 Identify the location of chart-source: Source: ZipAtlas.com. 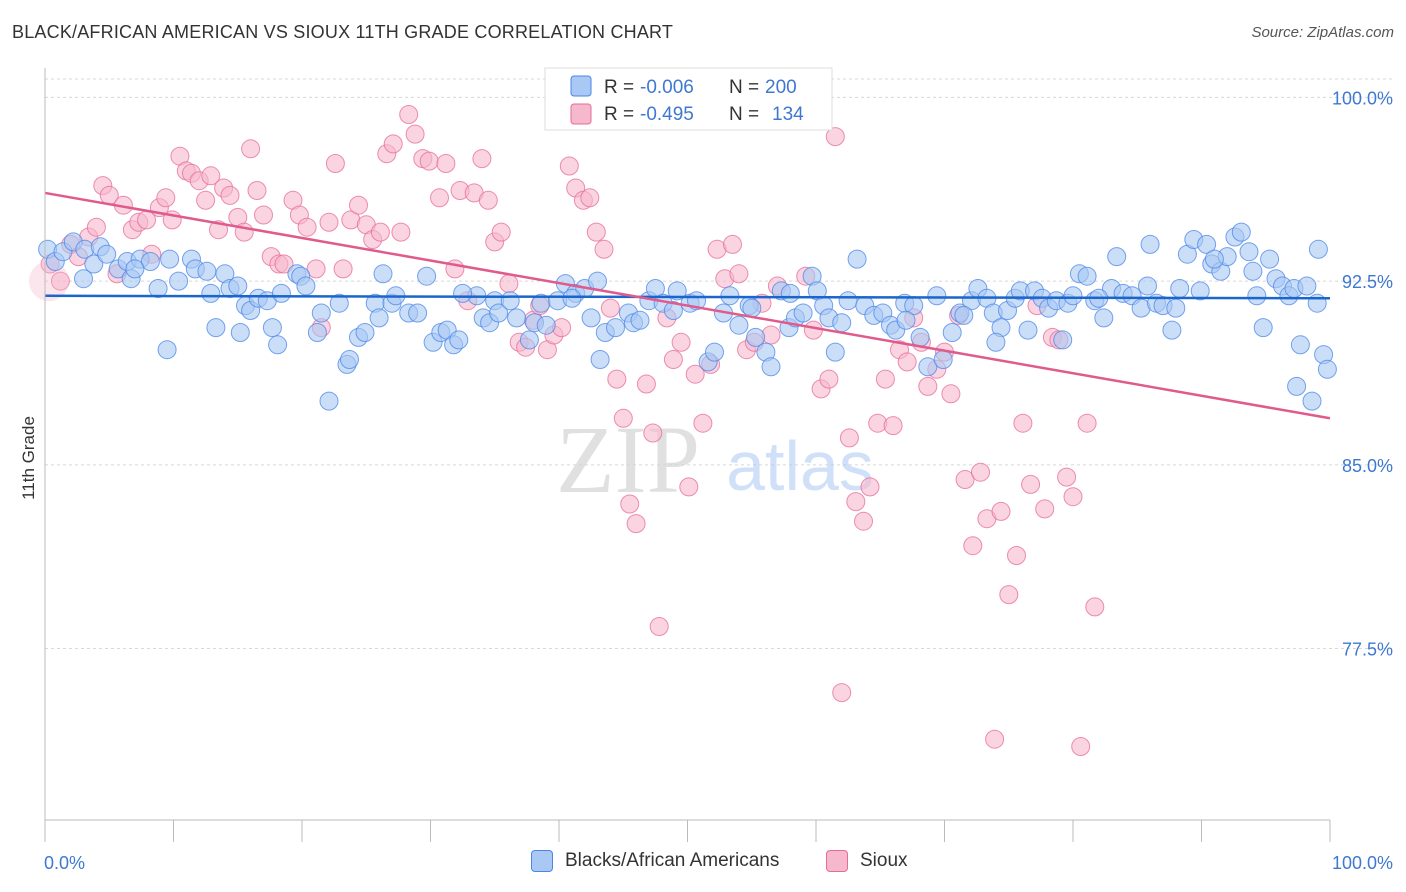
(1322, 32).